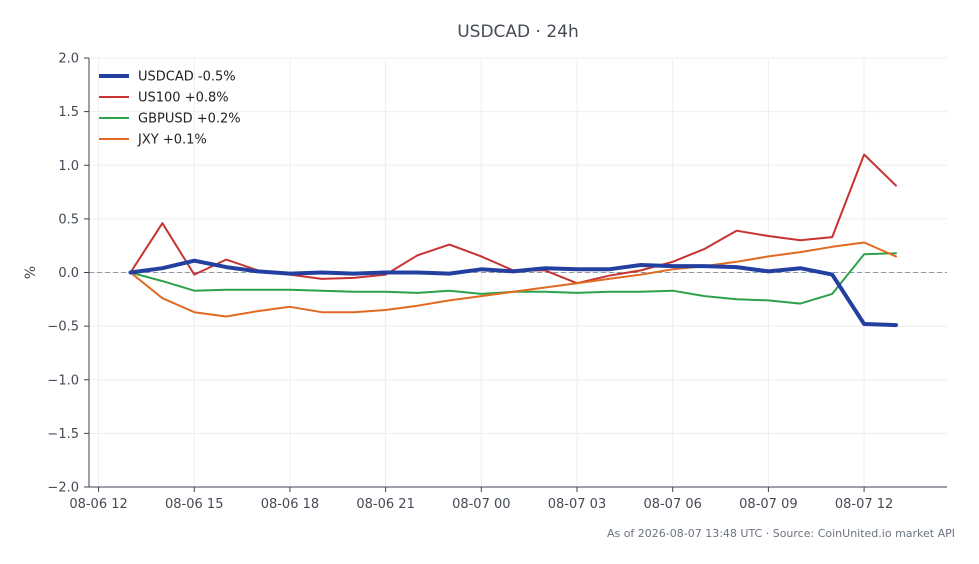 The image size is (979, 564). What do you see at coordinates (31, 272) in the screenshot?
I see `y-axis-label: %` at bounding box center [31, 272].